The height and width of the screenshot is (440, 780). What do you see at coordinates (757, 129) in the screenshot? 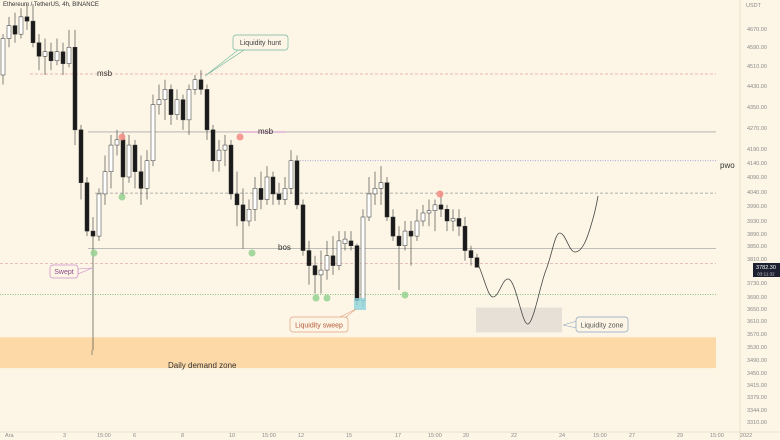
I see `price-tick-label: 4270.00` at bounding box center [757, 129].